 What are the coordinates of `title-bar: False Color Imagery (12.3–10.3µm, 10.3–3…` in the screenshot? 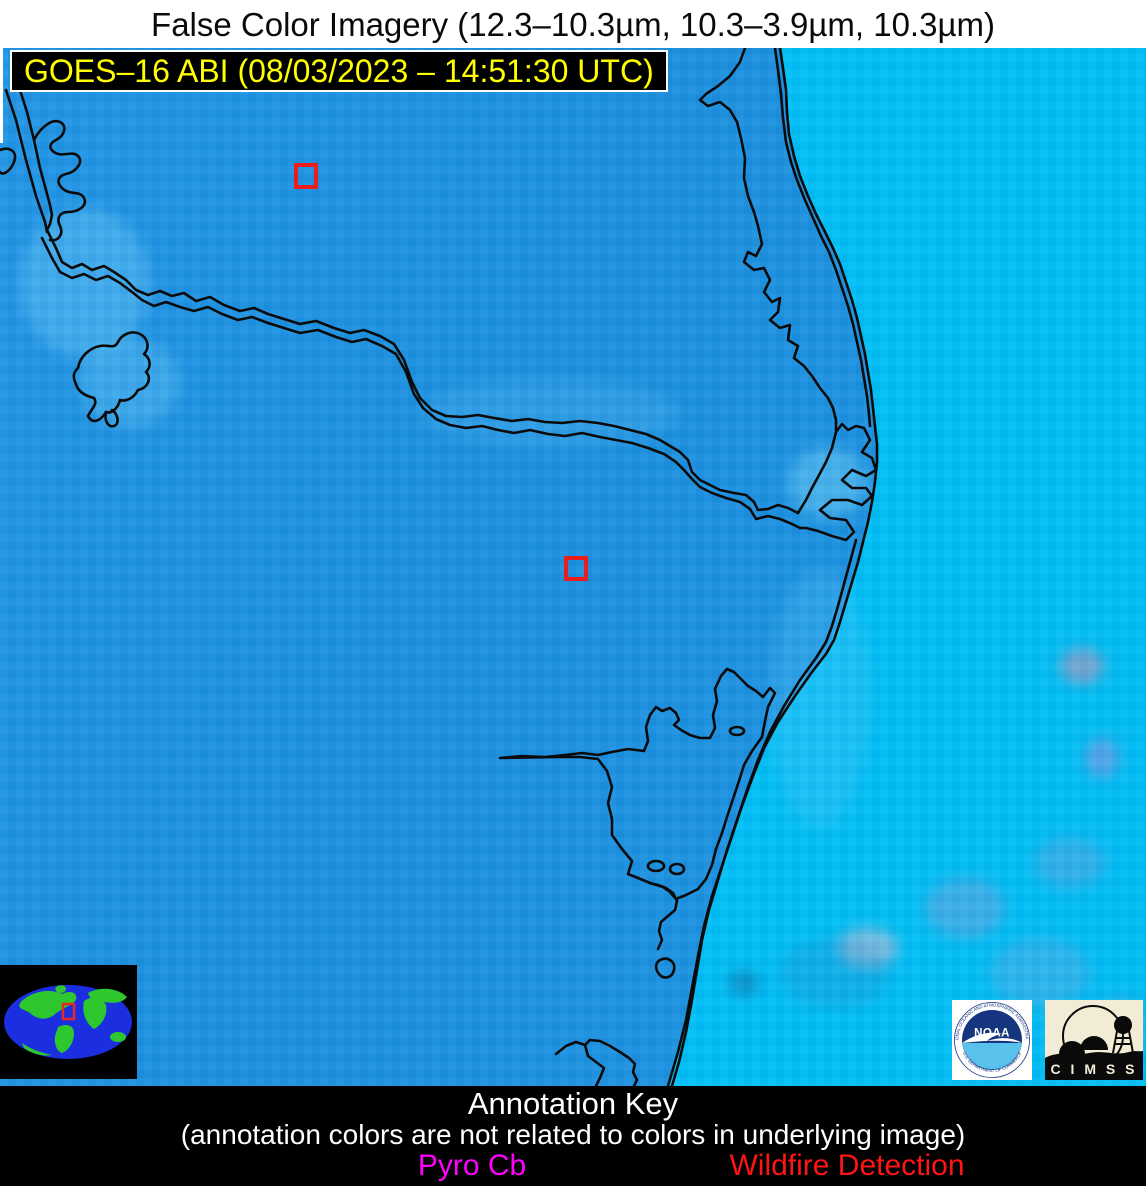 It's located at (573, 24).